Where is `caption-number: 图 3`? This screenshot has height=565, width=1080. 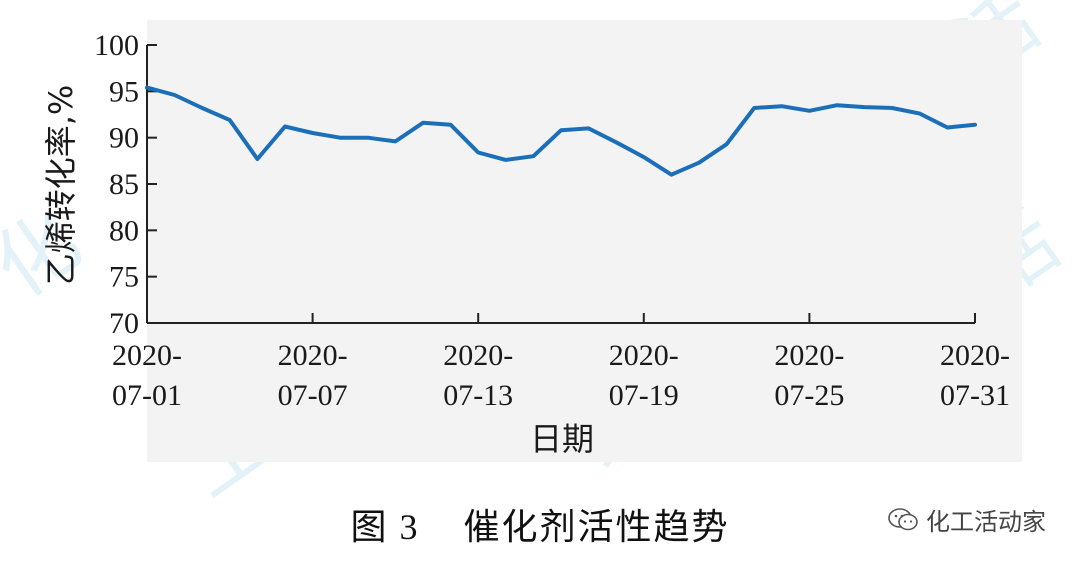 caption-number: 图 3 is located at coordinates (385, 527).